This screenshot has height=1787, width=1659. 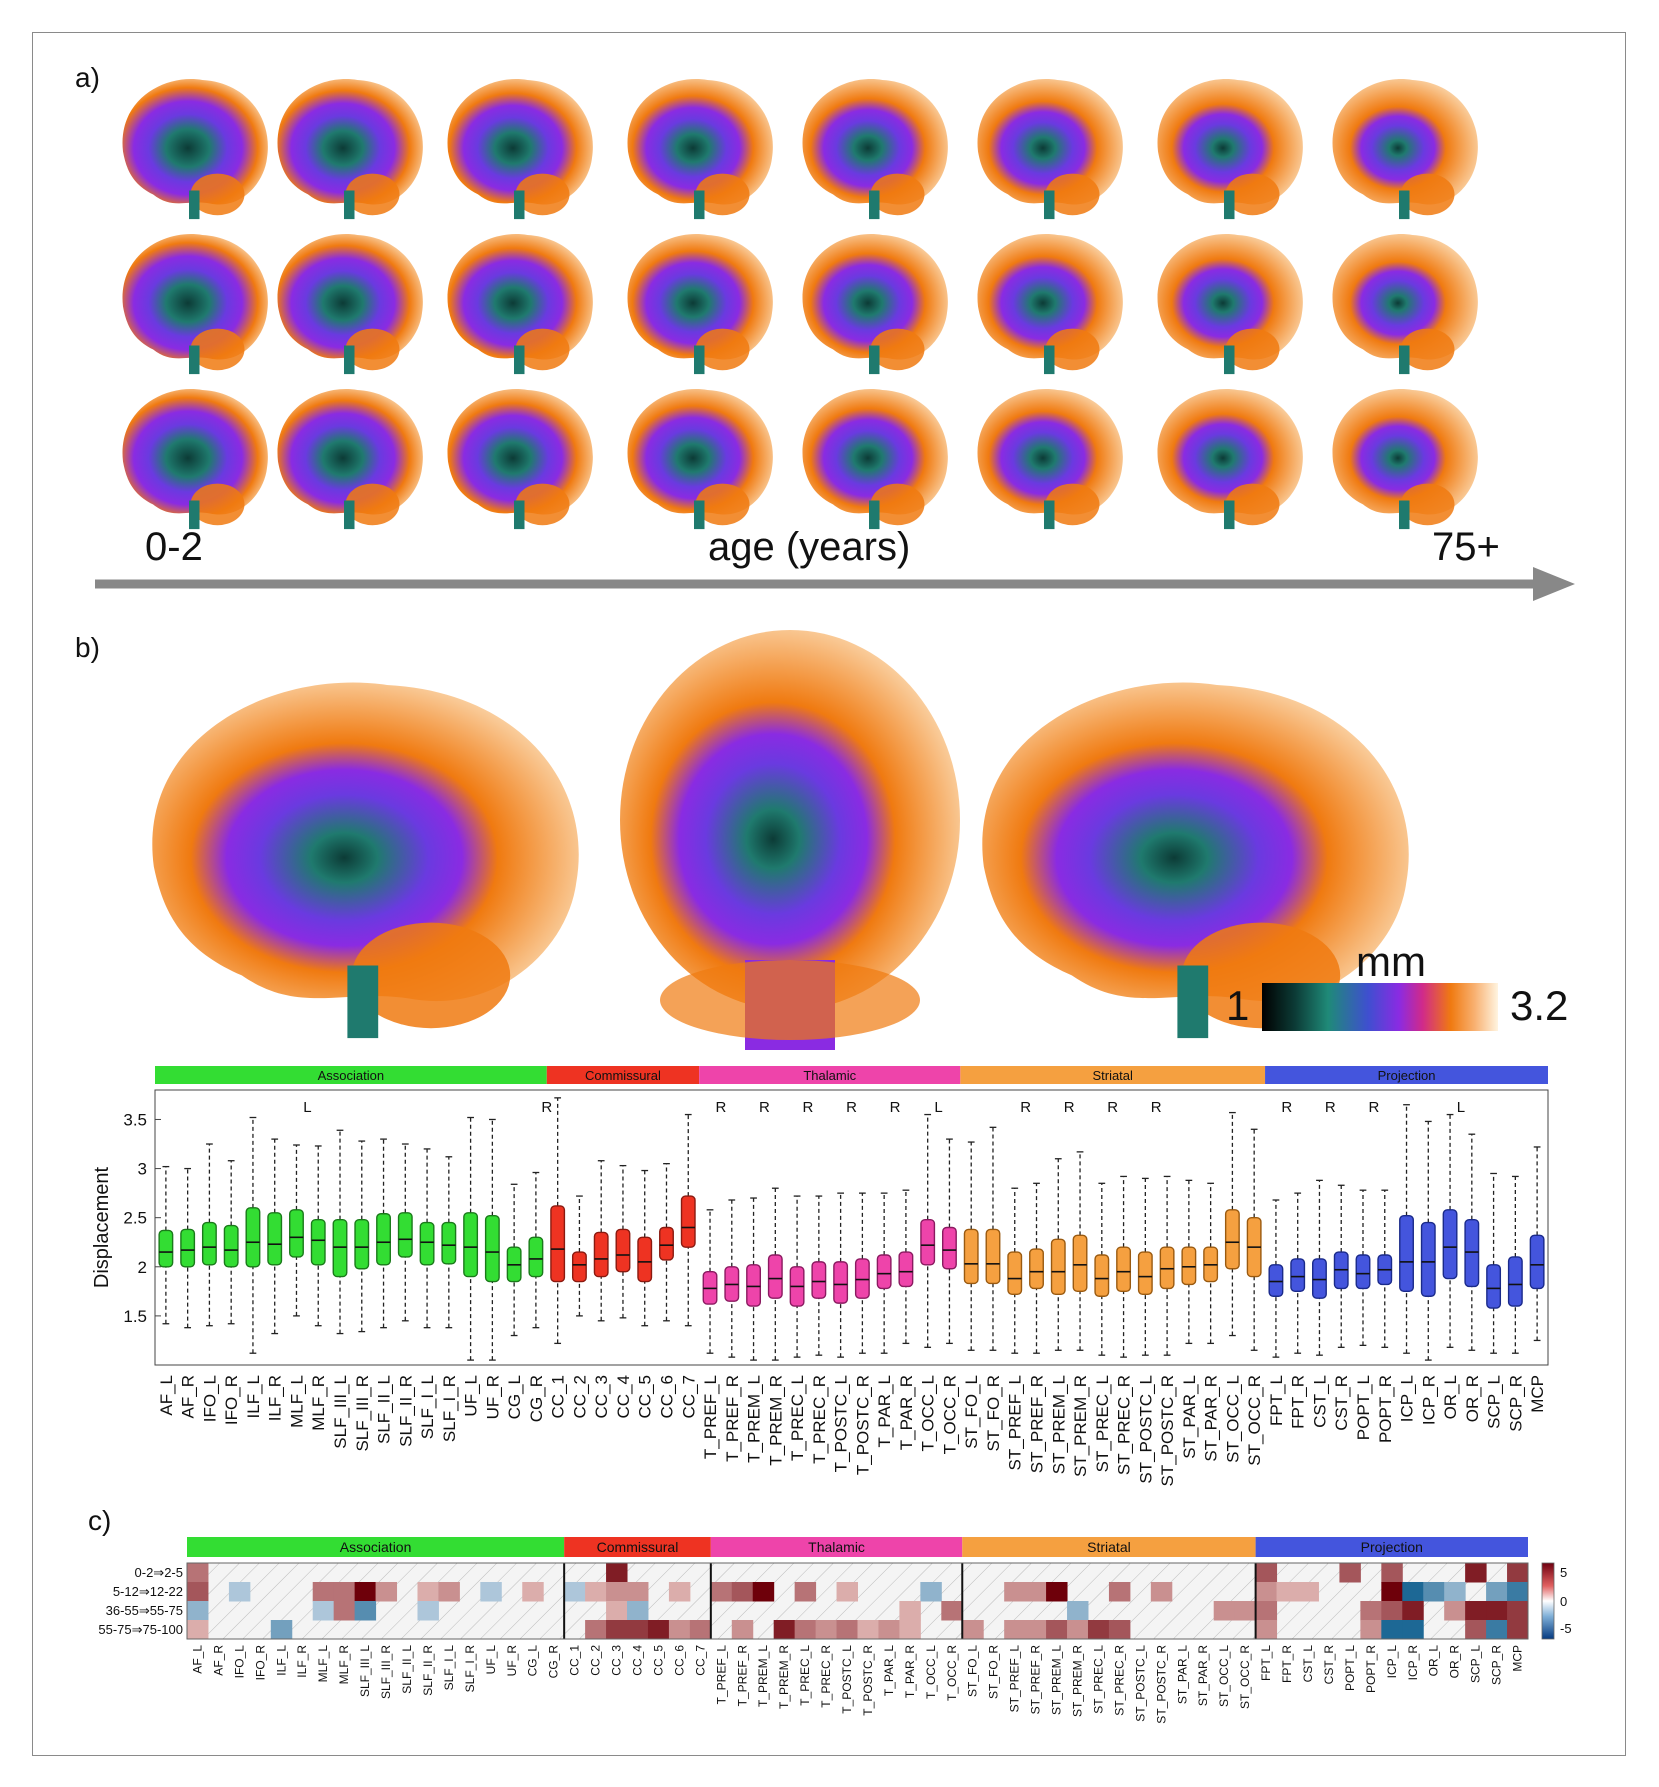 What do you see at coordinates (732, 1278) in the screenshot?
I see `box-T_PREF_R` at bounding box center [732, 1278].